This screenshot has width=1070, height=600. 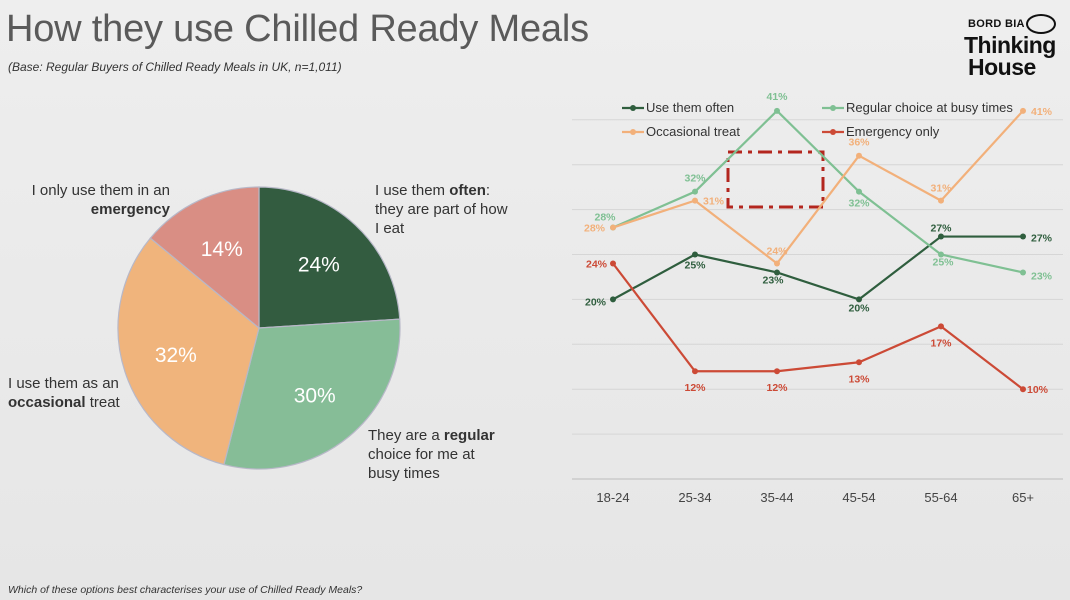 What do you see at coordinates (929, 107) in the screenshot?
I see `legend-label: Regular choice at busy times` at bounding box center [929, 107].